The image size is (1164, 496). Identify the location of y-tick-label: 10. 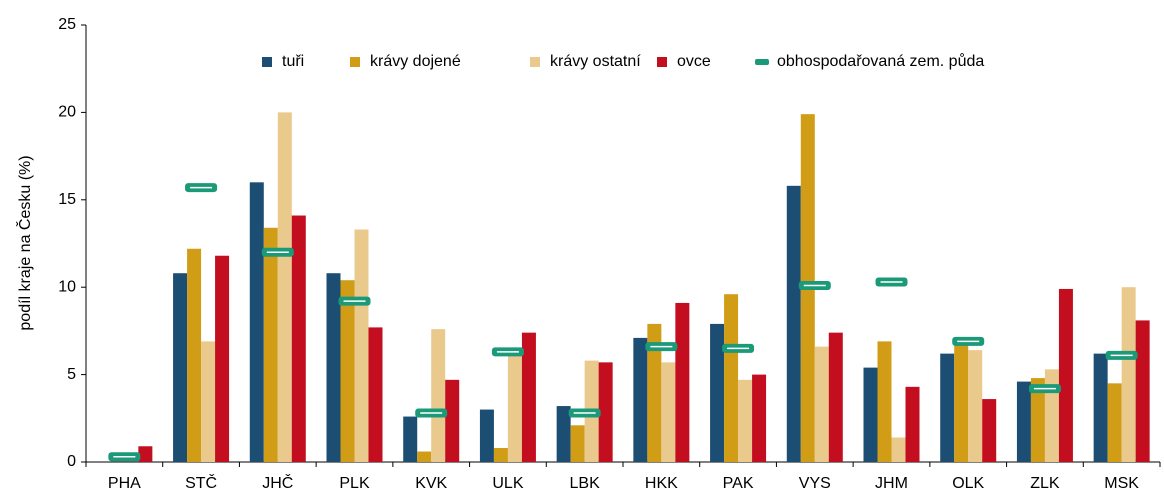
(67, 286).